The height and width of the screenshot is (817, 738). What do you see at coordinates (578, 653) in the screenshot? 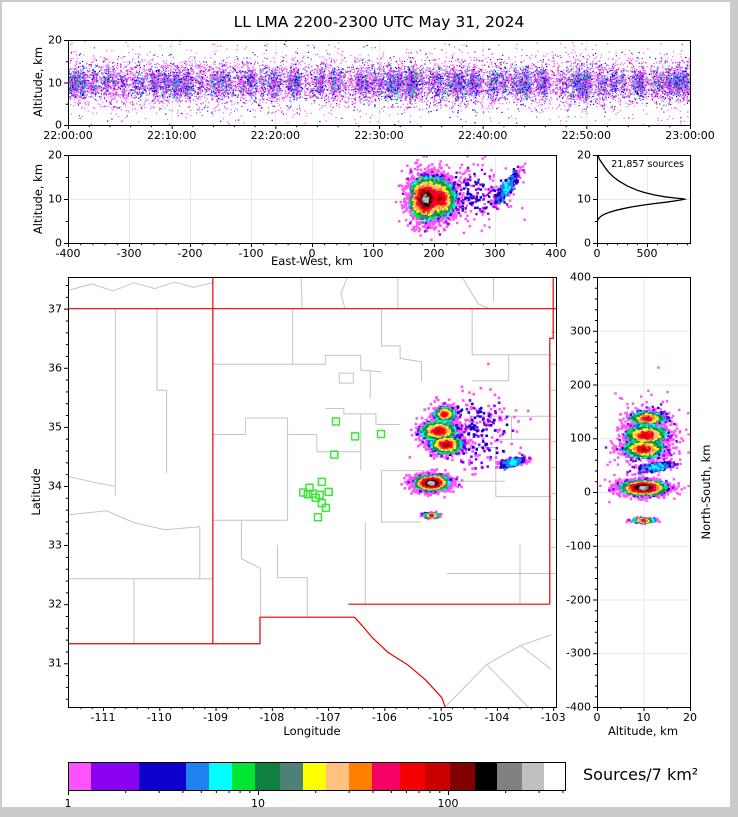
I see `north-south-axis-tick: -300` at bounding box center [578, 653].